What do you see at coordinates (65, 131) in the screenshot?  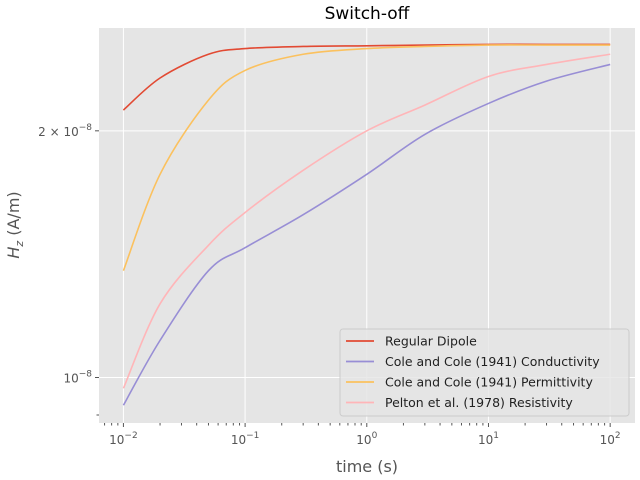 I see `y-tick-label: 2 × 10⁻⁸` at bounding box center [65, 131].